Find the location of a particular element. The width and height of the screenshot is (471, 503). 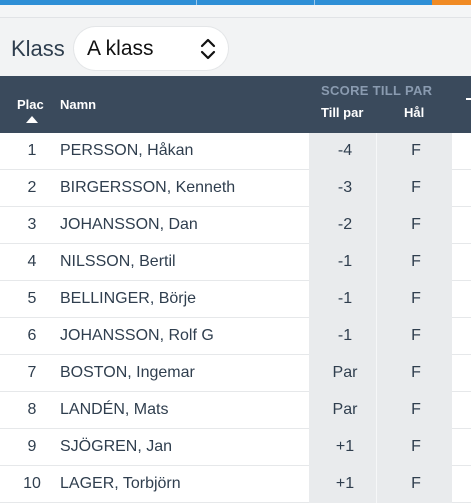

player-name: SJÖGREN, Jan is located at coordinates (116, 446).